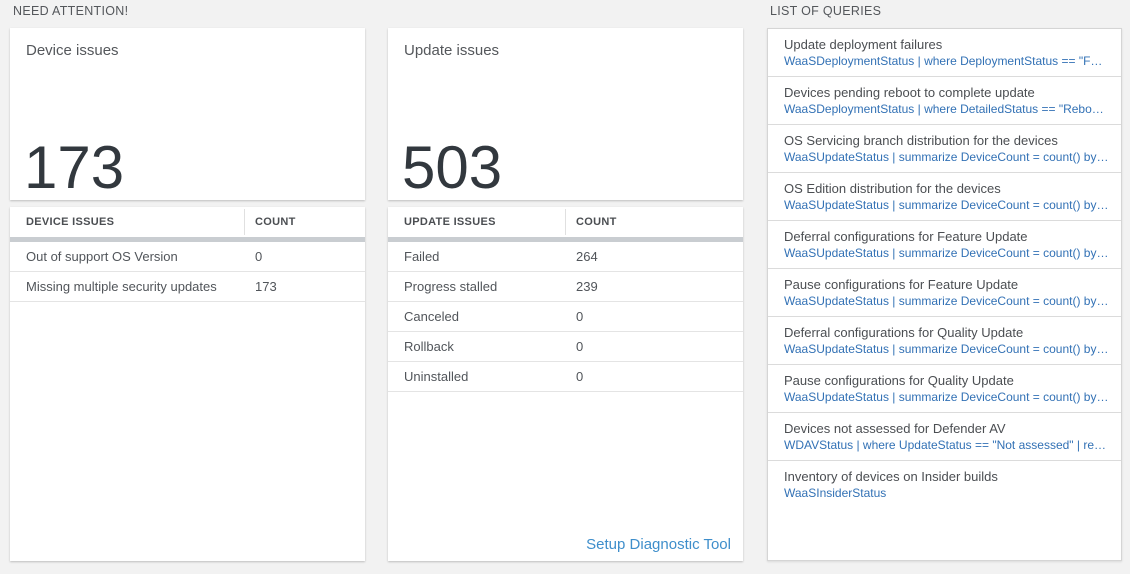  I want to click on section-header-need-attention: NEED ATTENTION!, so click(71, 11).